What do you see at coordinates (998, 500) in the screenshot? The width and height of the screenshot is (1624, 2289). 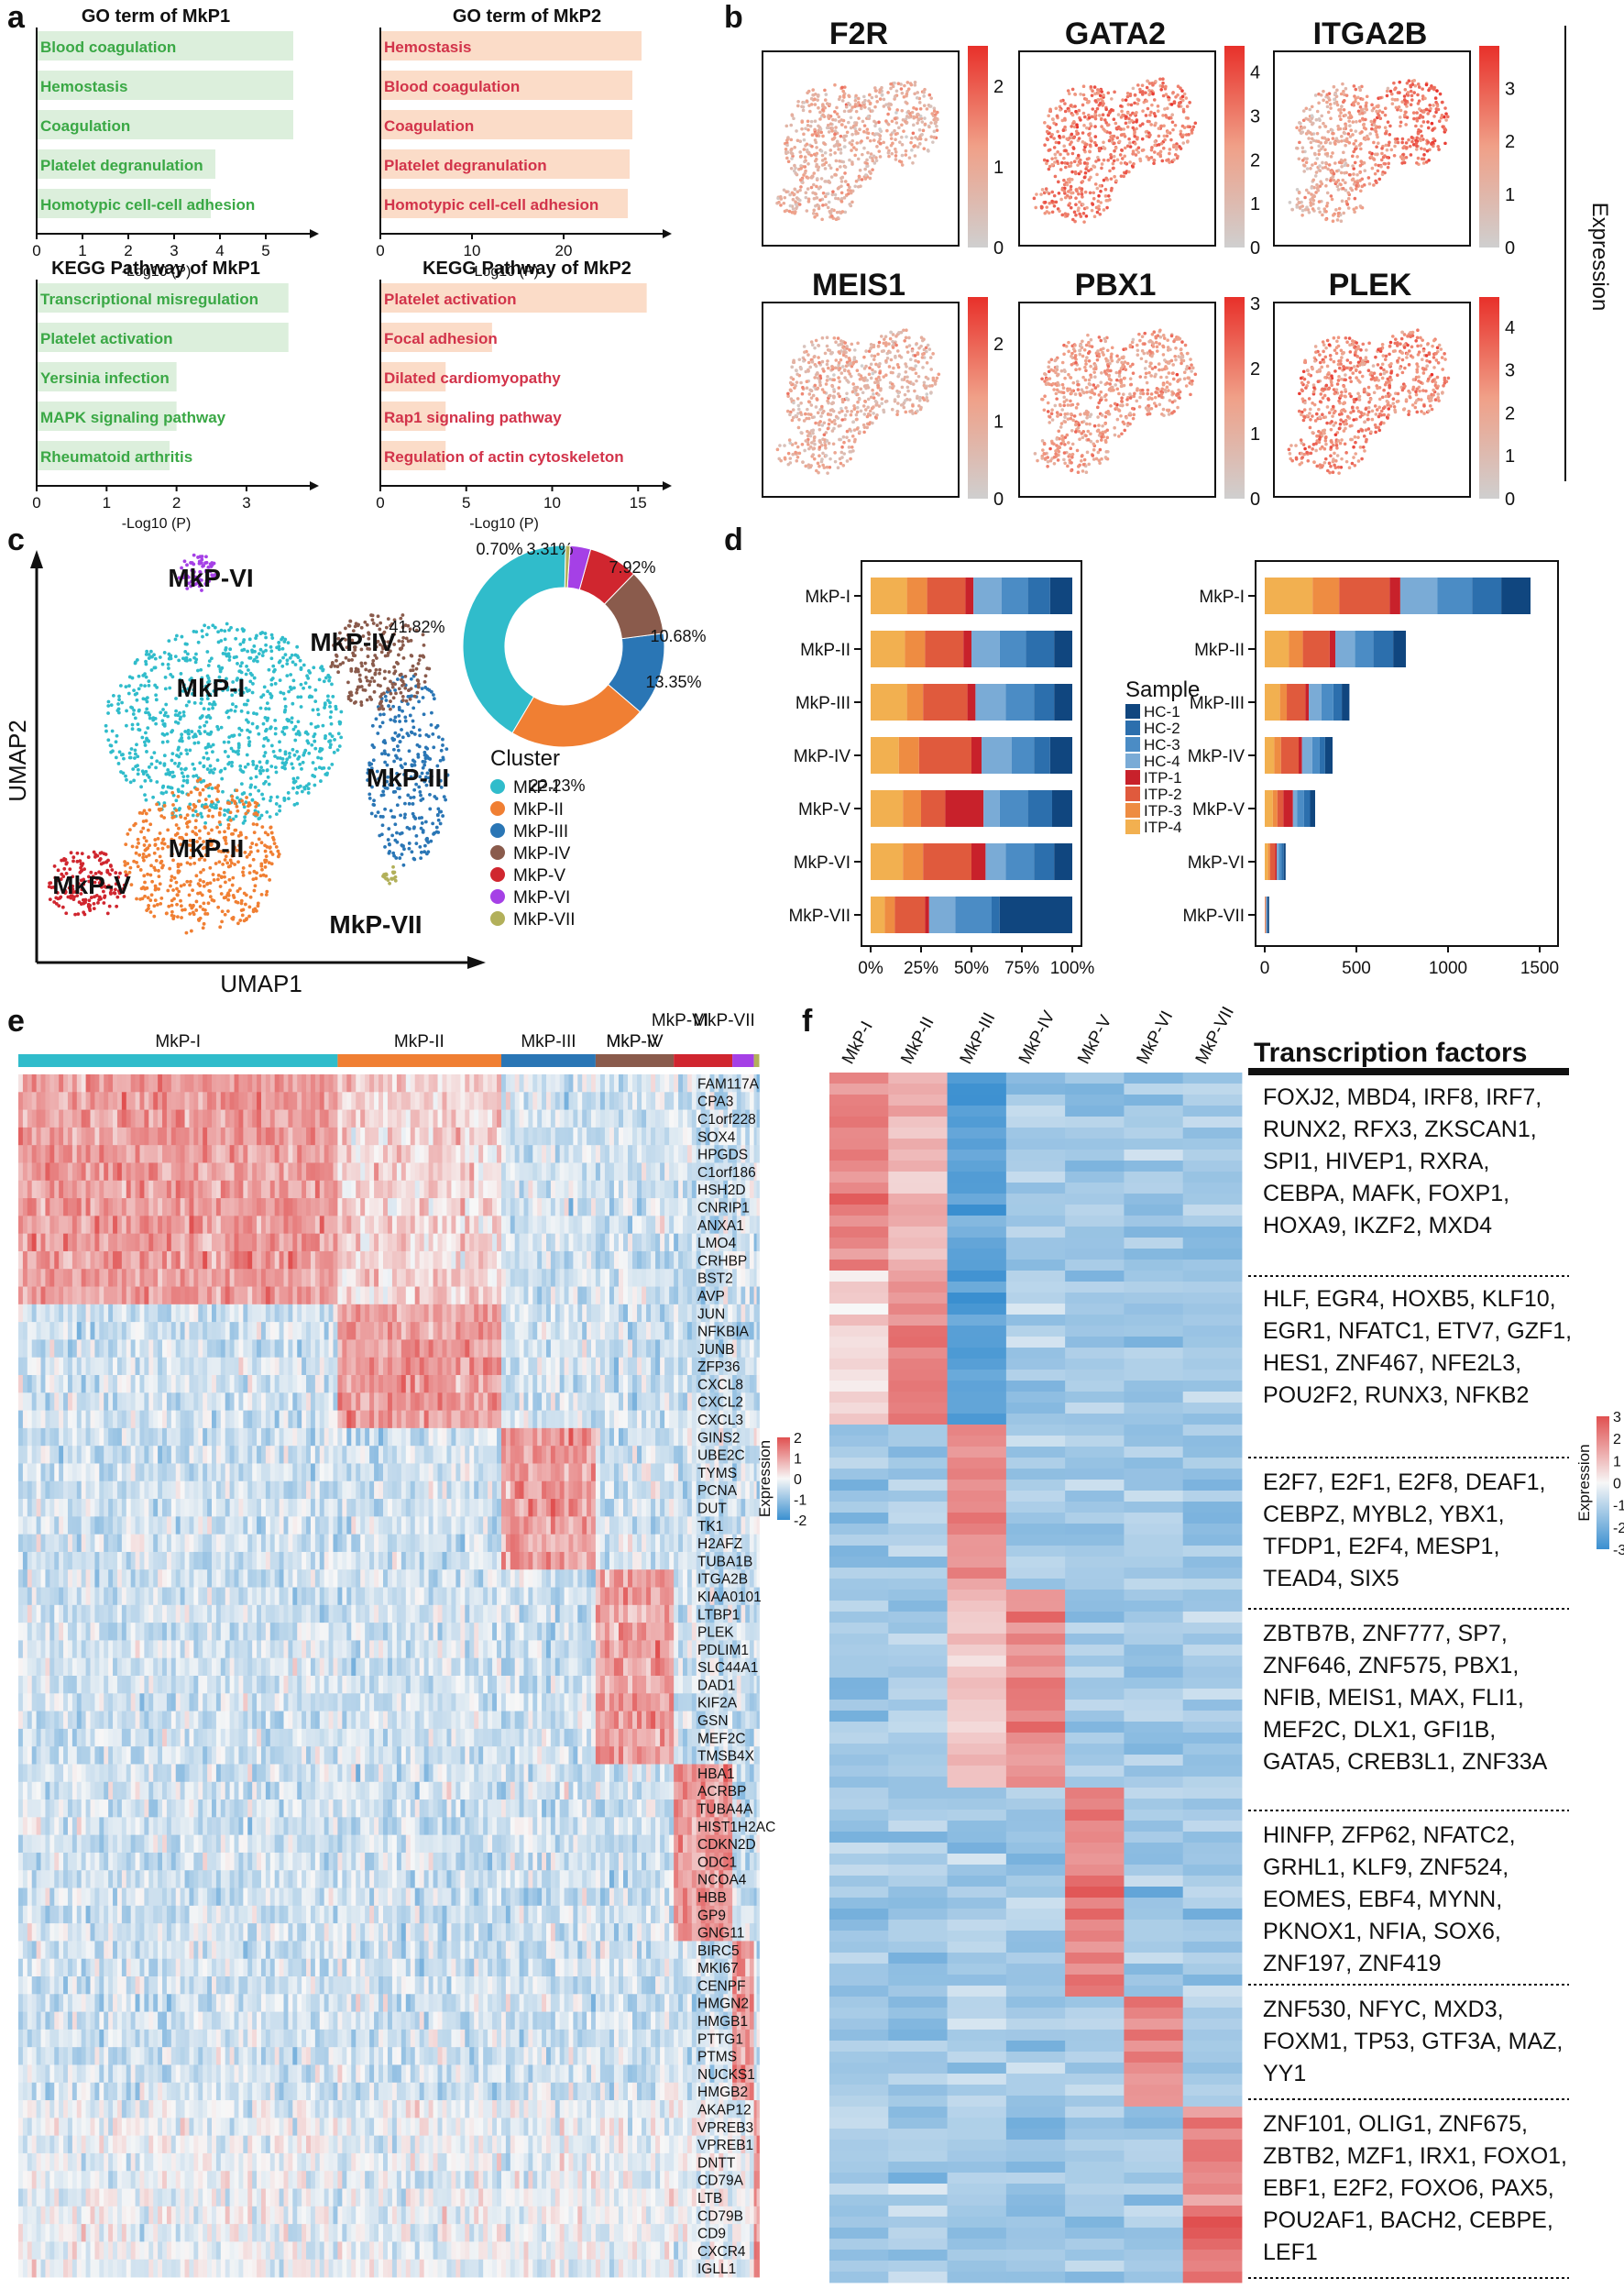 I see `colorbar-tick: 0` at bounding box center [998, 500].